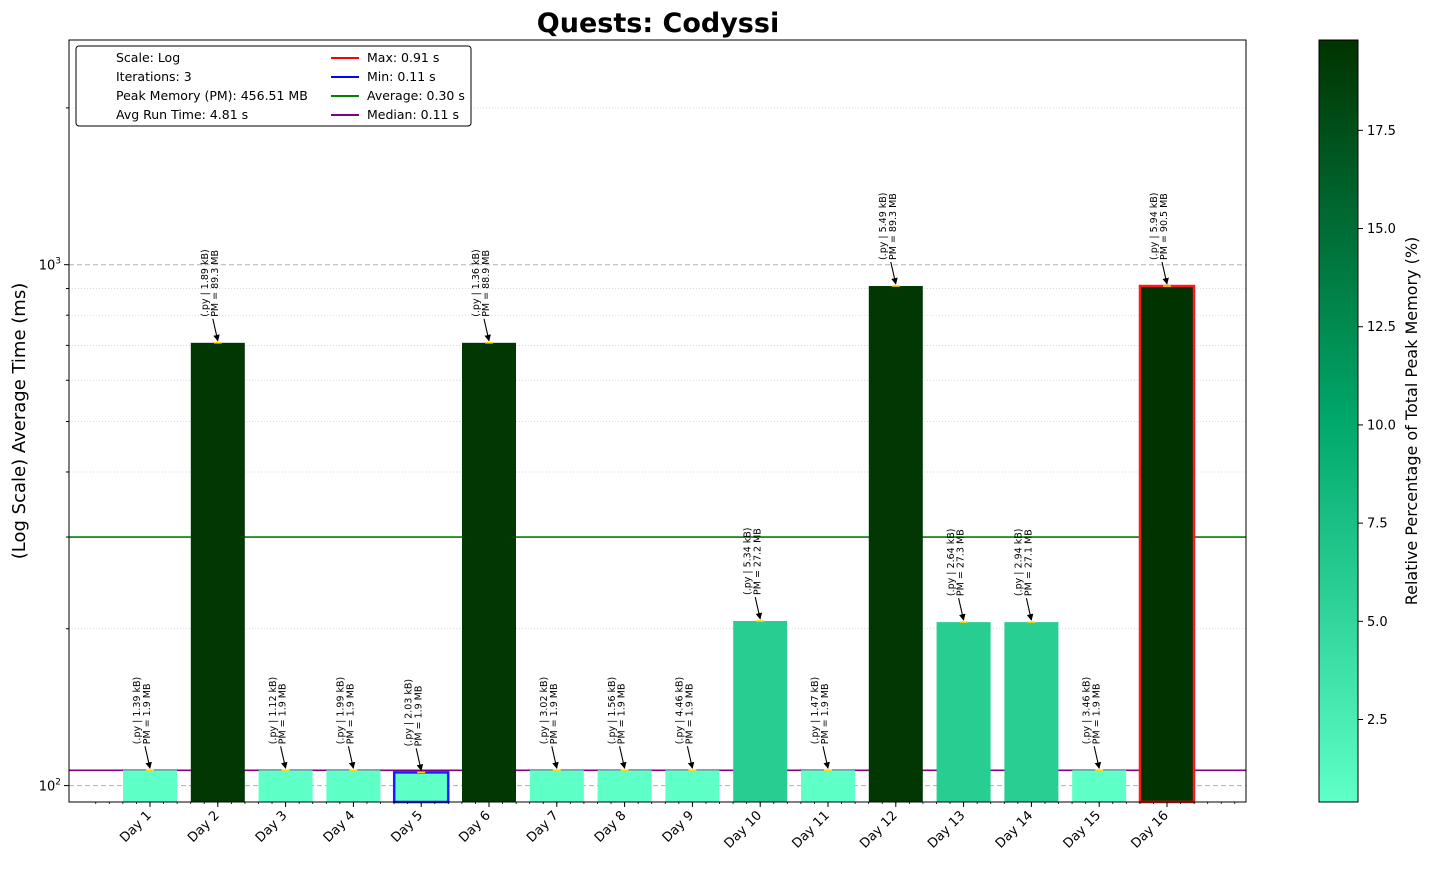  Describe the element at coordinates (1086, 711) in the screenshot. I see `annotation-size: (.py | 3.46 kB)` at that location.